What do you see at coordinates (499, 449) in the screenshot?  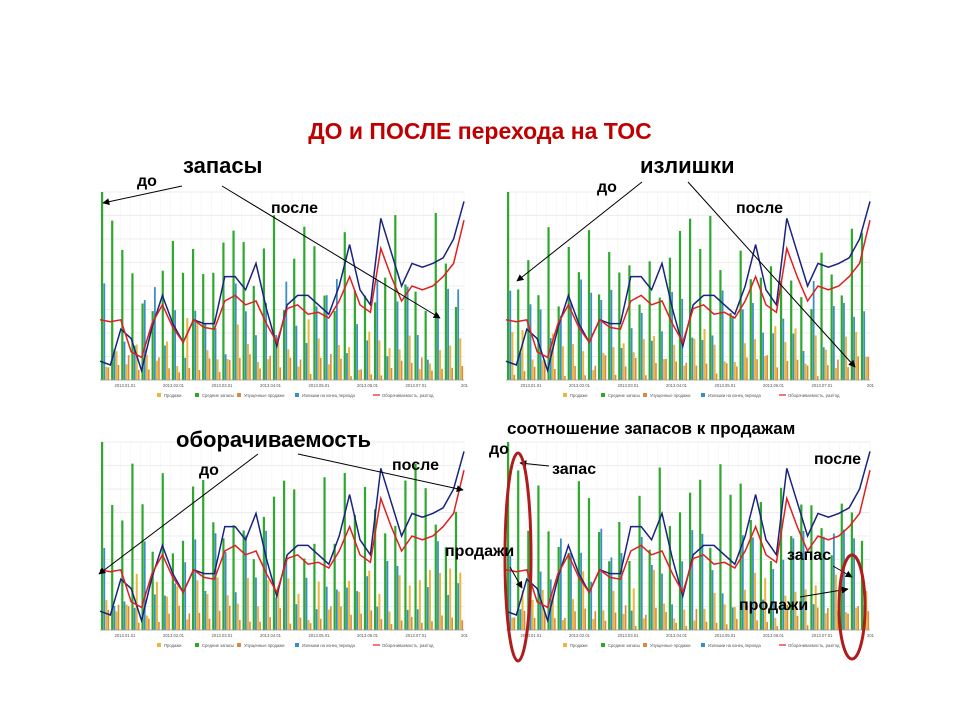 I see `ratio-before-label: до` at bounding box center [499, 449].